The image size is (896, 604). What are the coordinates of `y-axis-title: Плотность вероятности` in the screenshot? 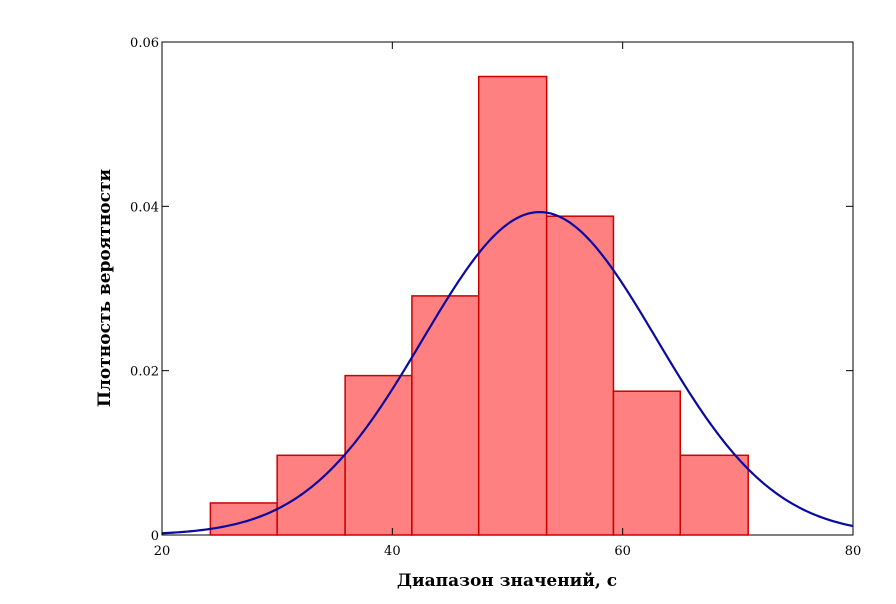 It's located at (105, 287).